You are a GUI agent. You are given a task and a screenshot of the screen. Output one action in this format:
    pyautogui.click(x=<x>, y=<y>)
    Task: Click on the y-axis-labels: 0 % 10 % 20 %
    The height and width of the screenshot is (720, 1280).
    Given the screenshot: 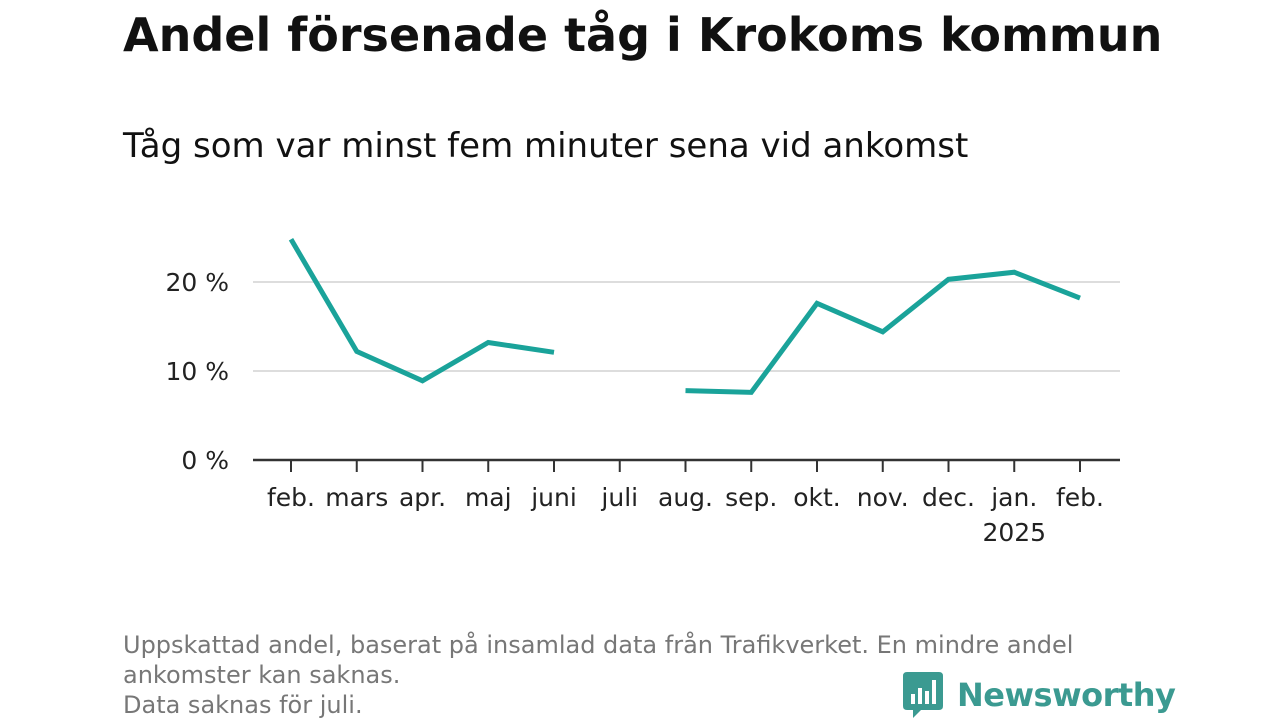 What is the action you would take?
    pyautogui.click(x=197, y=371)
    